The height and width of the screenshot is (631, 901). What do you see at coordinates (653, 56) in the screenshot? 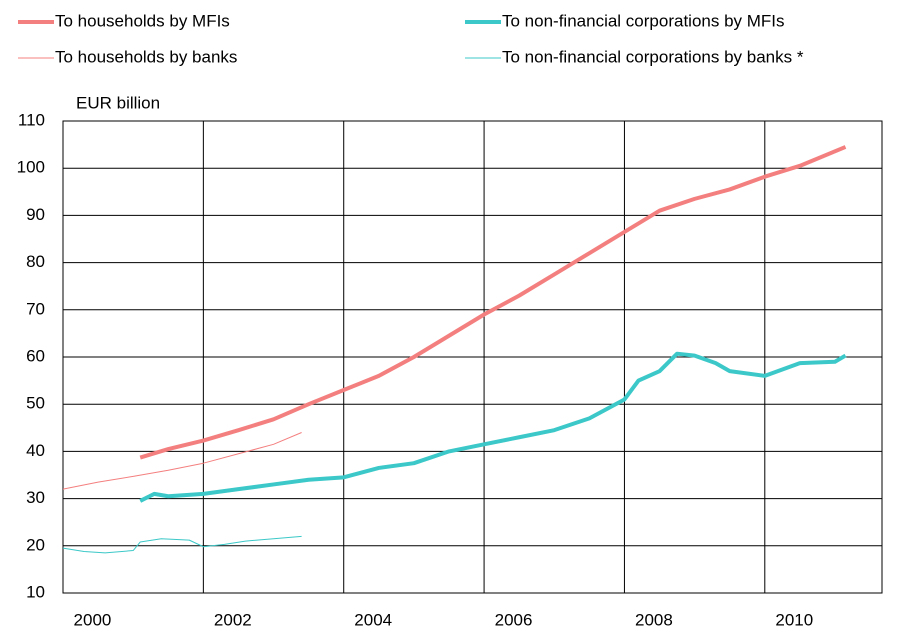
I see `legend-label: To non-financial corporations by banks *` at bounding box center [653, 56].